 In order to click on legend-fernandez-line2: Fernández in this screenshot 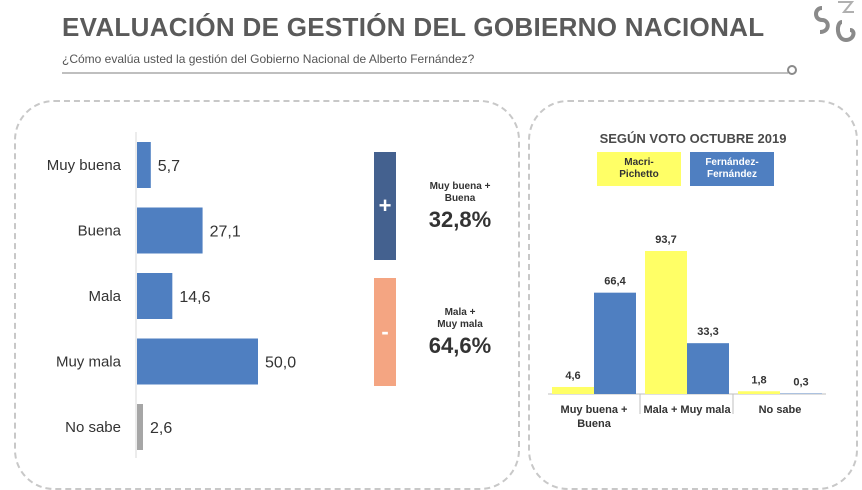, I will do `click(731, 175)`.